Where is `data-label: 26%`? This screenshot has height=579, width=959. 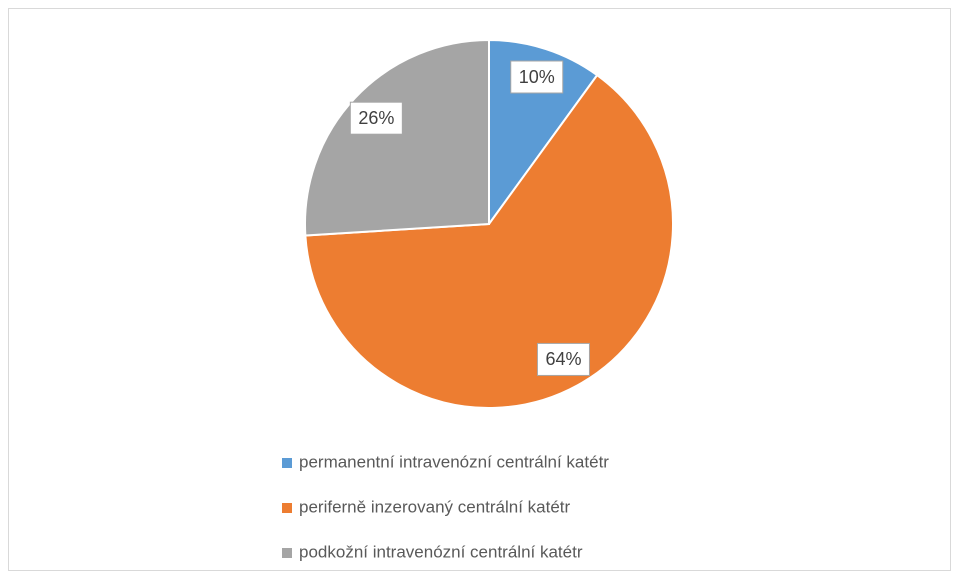
data-label: 26% is located at coordinates (376, 118).